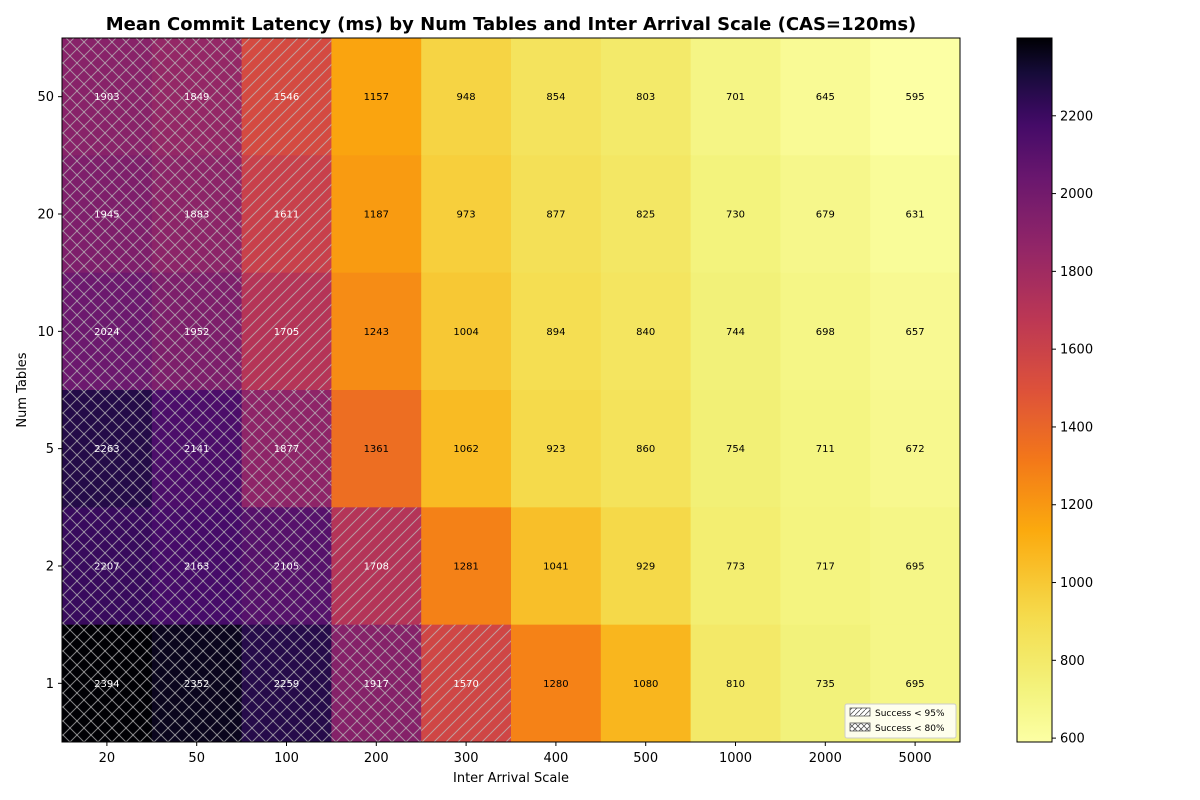  I want to click on cell-value-label: 929, so click(645, 567).